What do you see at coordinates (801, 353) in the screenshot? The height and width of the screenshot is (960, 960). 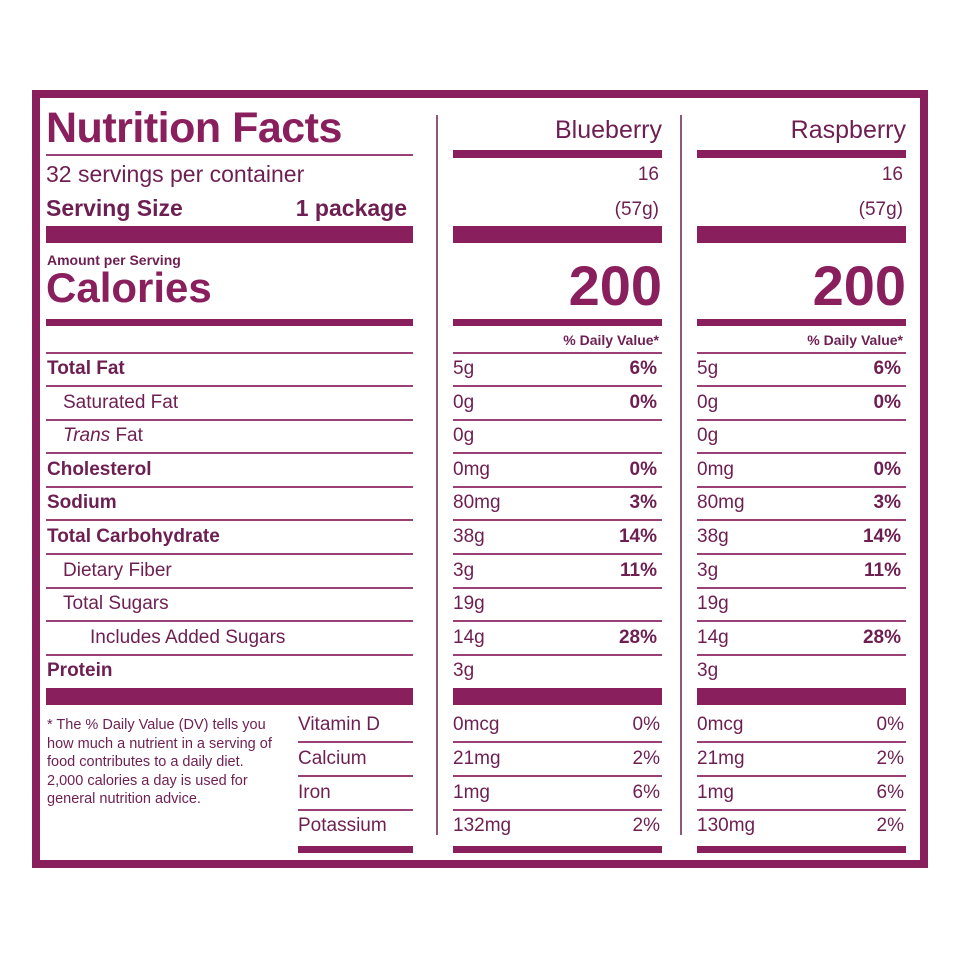 I see `divider` at bounding box center [801, 353].